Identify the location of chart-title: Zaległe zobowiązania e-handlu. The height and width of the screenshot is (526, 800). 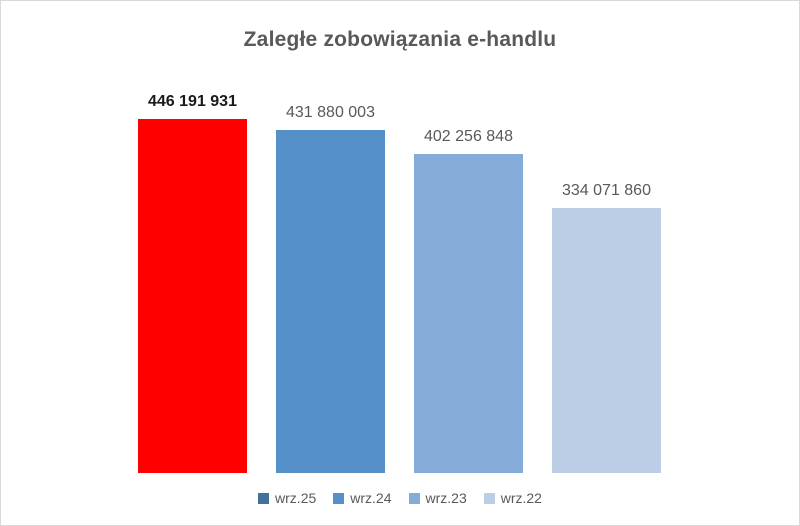
(400, 39).